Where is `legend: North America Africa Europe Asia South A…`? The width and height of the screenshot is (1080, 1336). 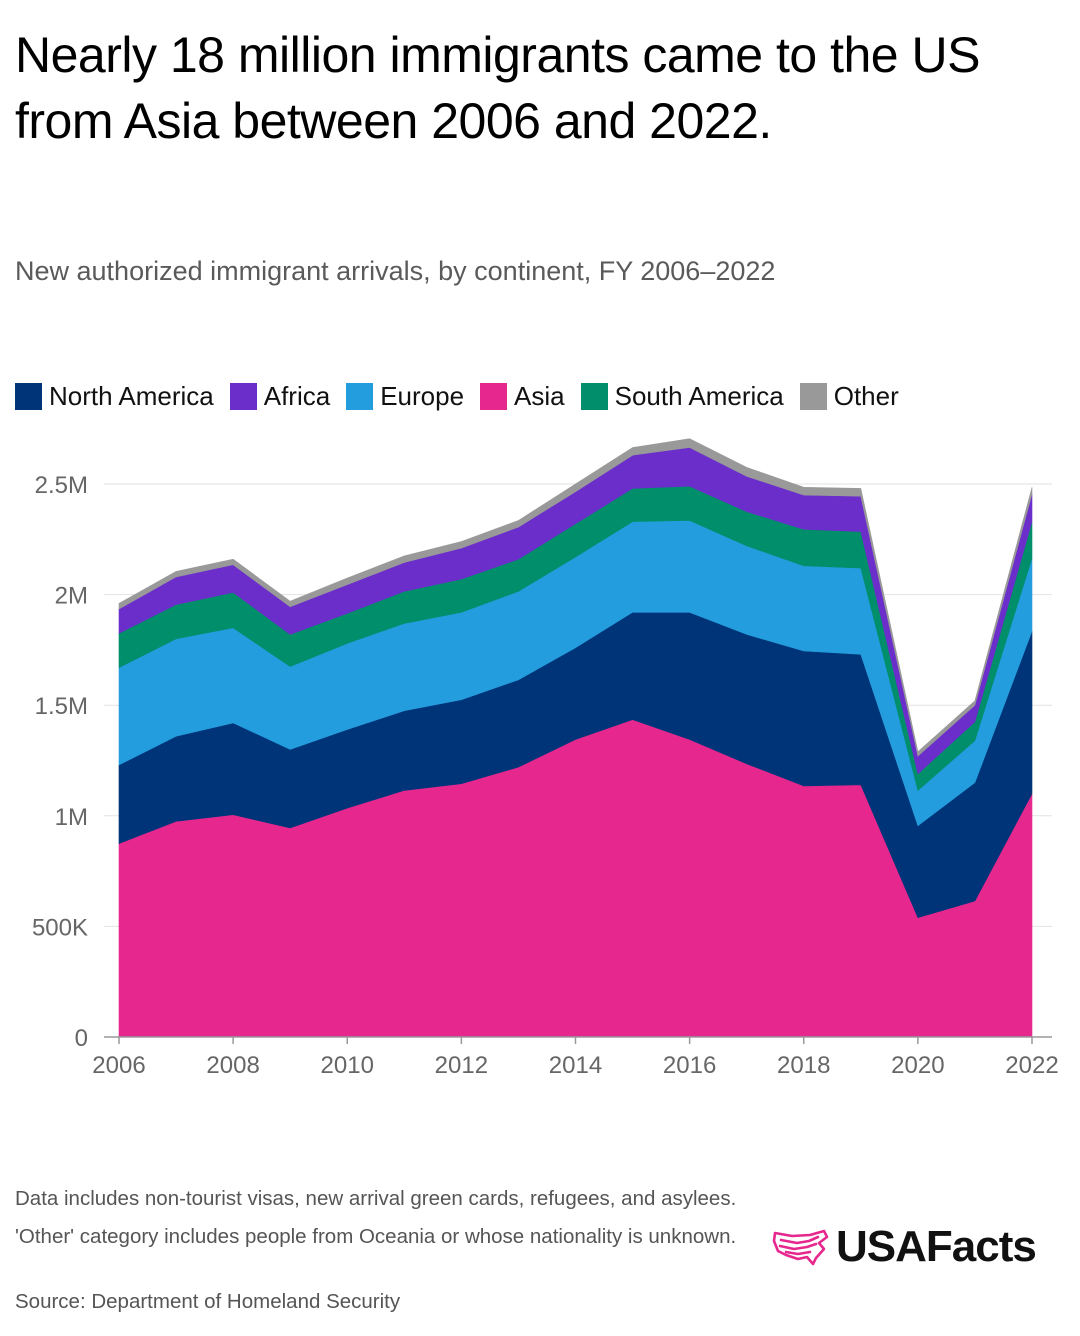 legend: North America Africa Europe Asia South A… is located at coordinates (465, 396).